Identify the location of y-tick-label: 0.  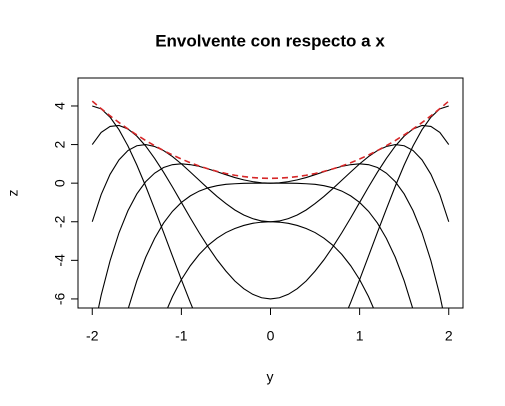
(60, 183).